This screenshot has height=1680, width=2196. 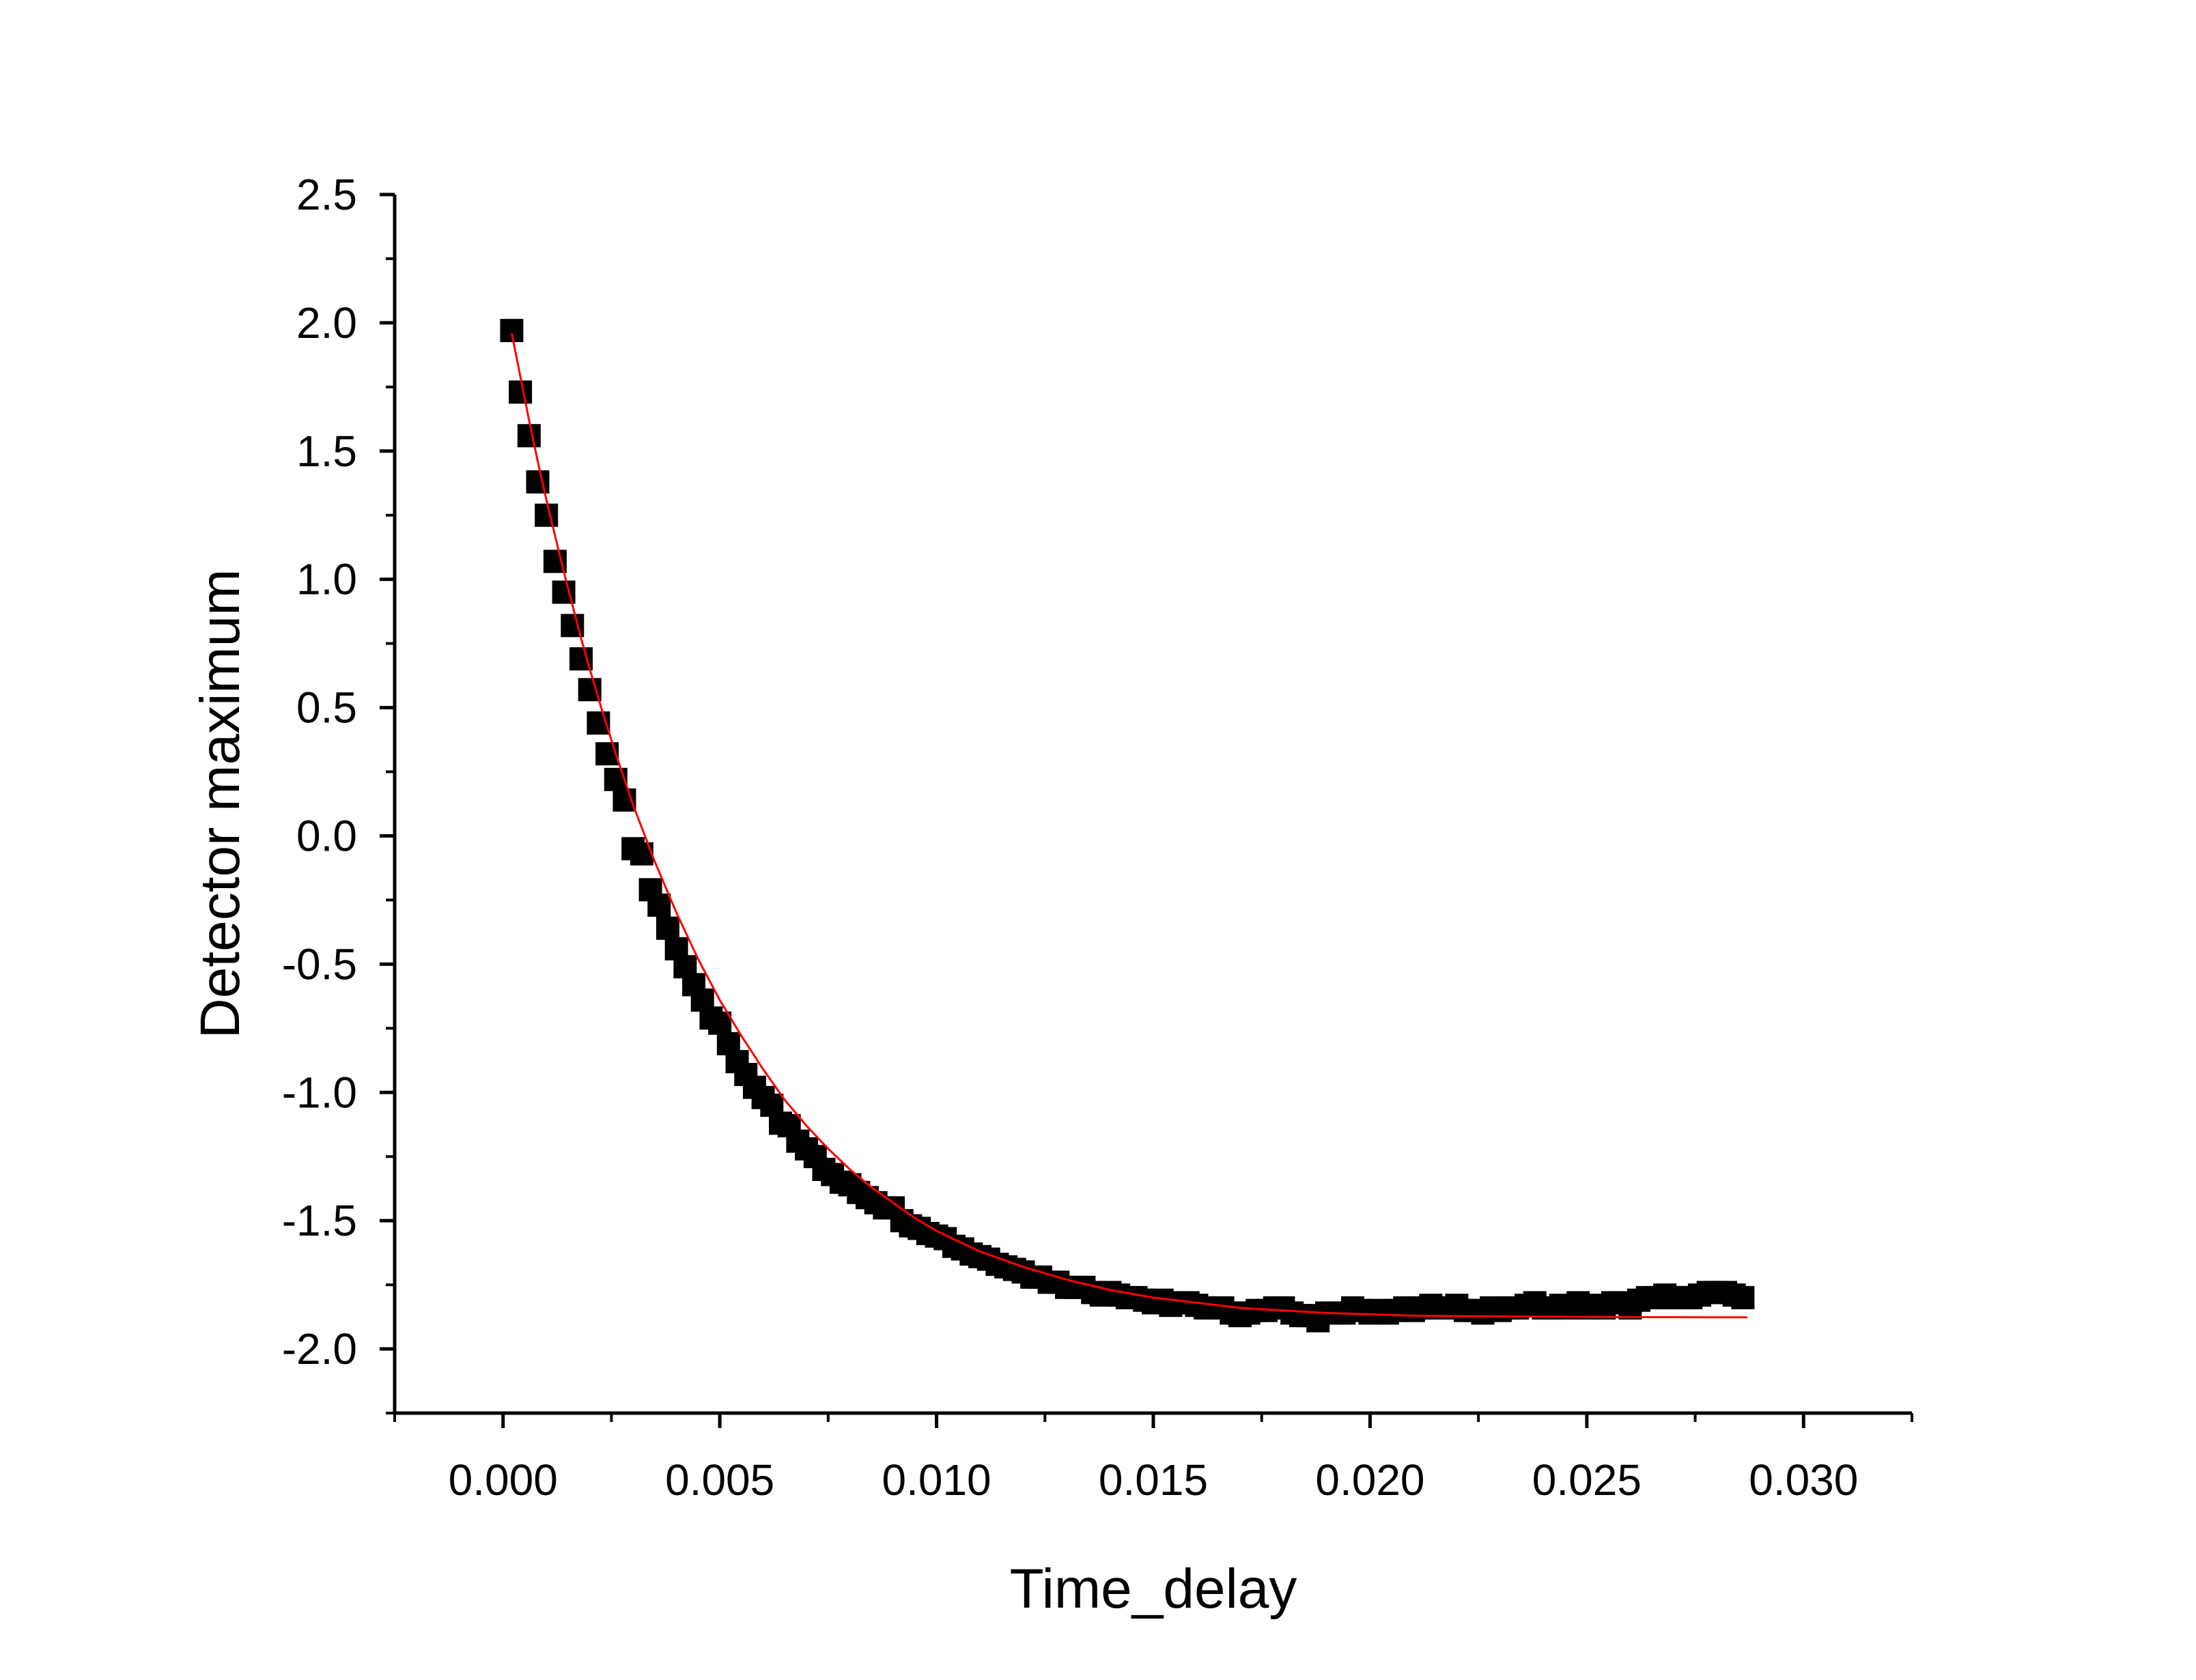 I want to click on x-tick-label: 0.015, so click(x=1154, y=1480).